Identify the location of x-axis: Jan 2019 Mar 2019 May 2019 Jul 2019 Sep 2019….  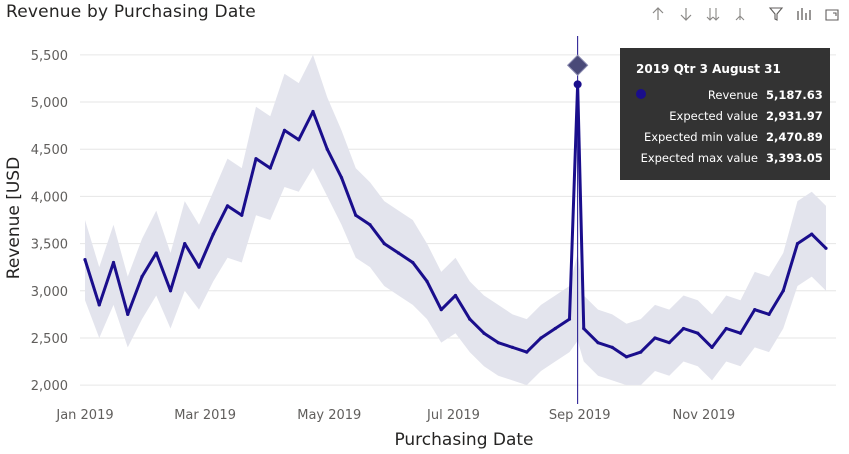
(395, 415).